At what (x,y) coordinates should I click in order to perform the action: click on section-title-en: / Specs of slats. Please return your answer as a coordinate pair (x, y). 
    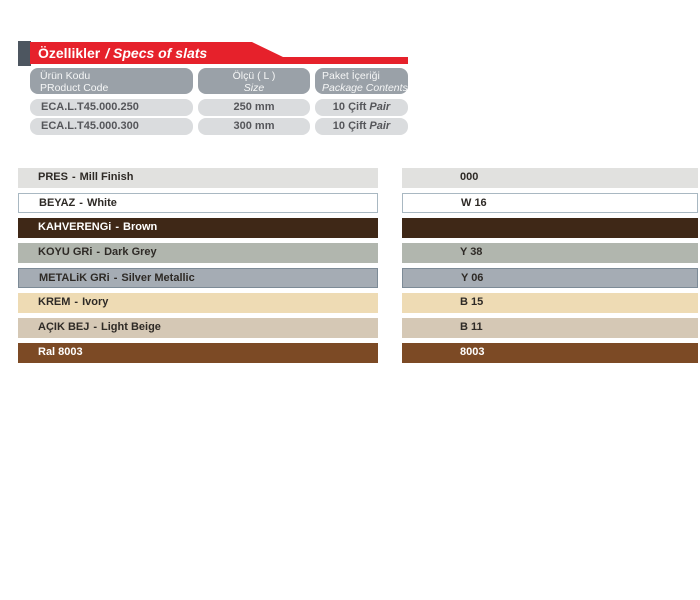
    Looking at the image, I should click on (156, 53).